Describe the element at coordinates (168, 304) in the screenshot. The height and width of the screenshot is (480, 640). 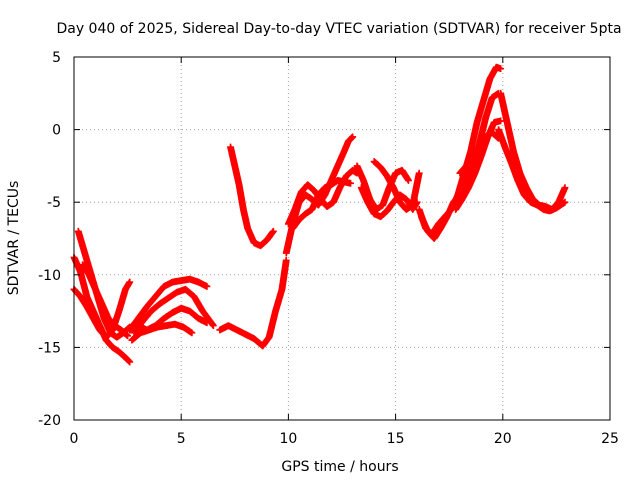
I see `series-segment-morning-a` at that location.